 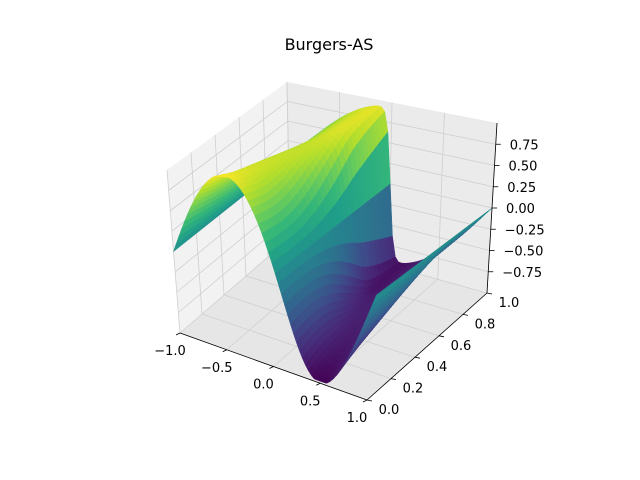 What do you see at coordinates (413, 389) in the screenshot?
I see `y-tick-label: 0.2` at bounding box center [413, 389].